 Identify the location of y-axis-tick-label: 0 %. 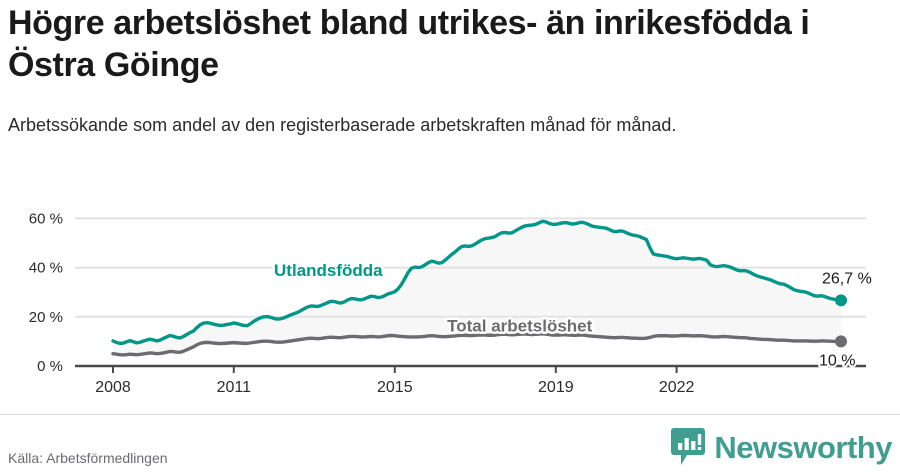
(50, 366).